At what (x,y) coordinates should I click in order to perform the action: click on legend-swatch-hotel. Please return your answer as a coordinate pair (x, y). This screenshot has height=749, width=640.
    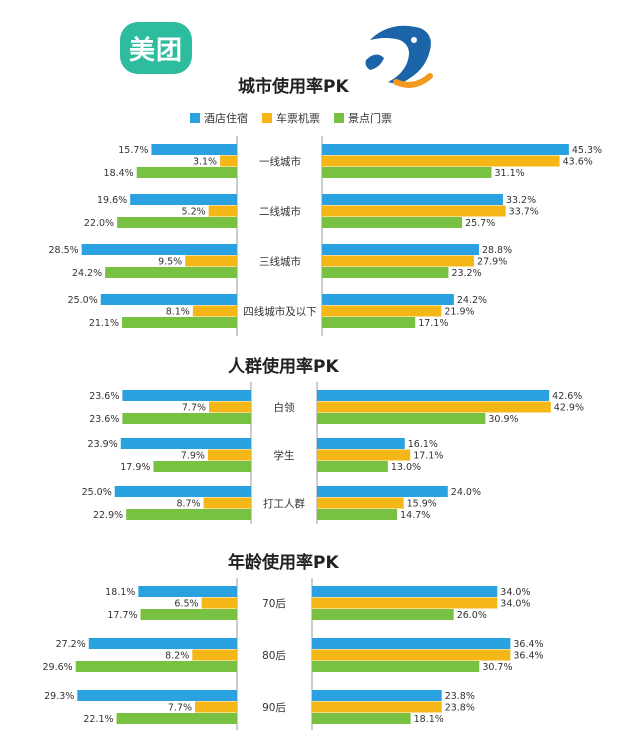
    Looking at the image, I should click on (195, 118).